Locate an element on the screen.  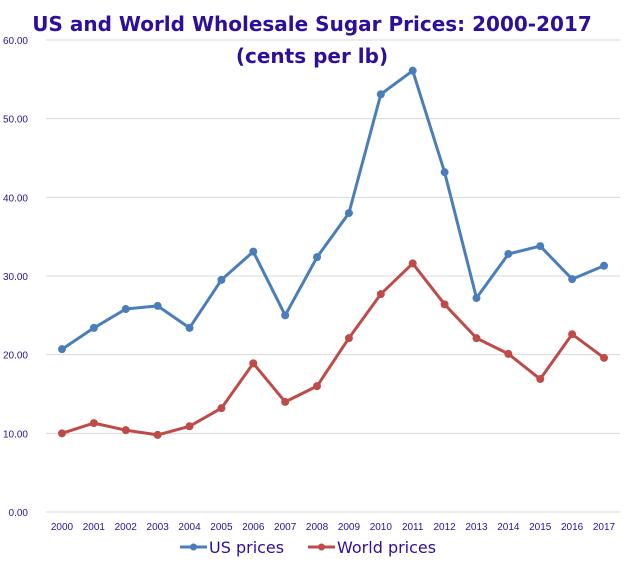
legend-item-world: World prices is located at coordinates (372, 547).